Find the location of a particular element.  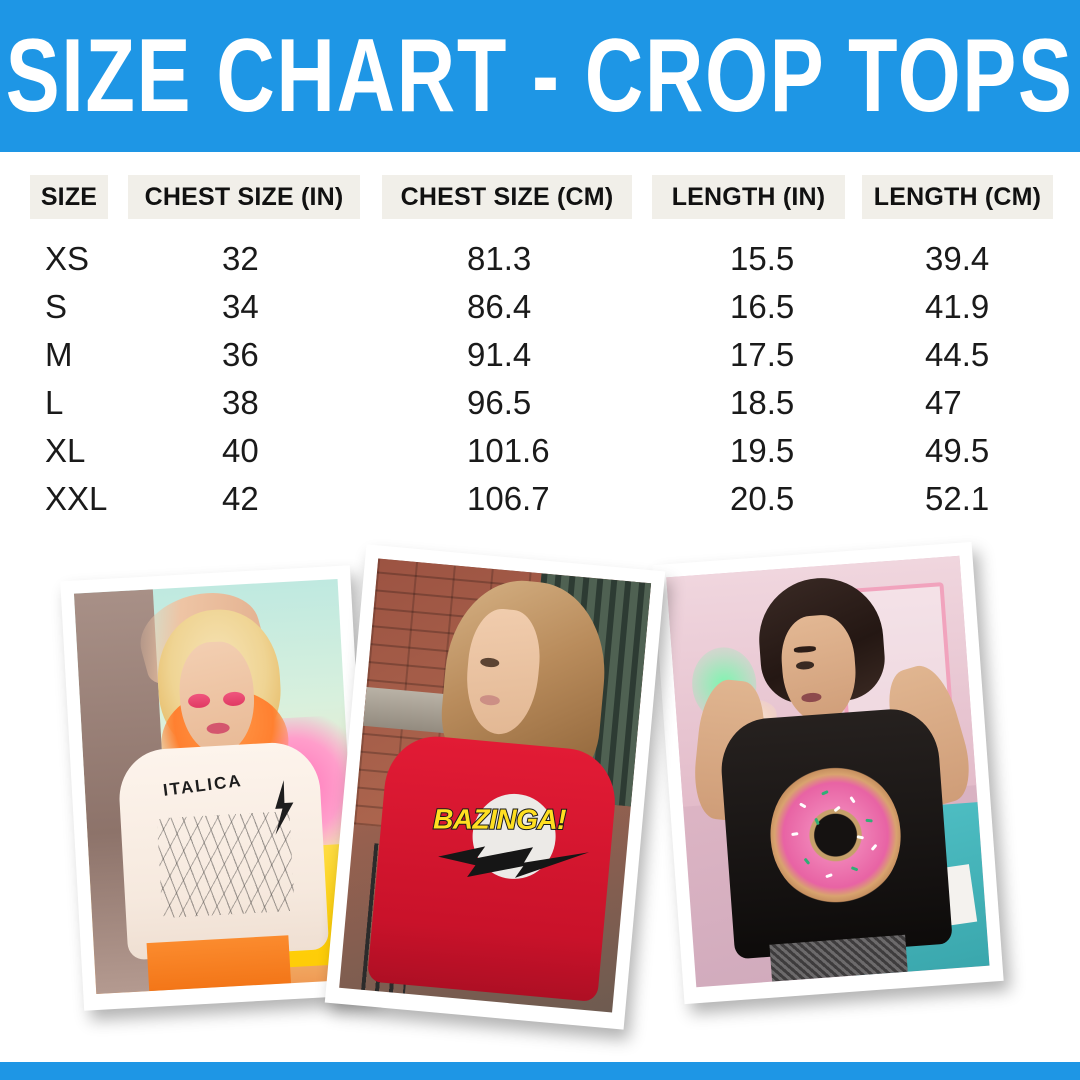

cell-size: M is located at coordinates (59, 354).